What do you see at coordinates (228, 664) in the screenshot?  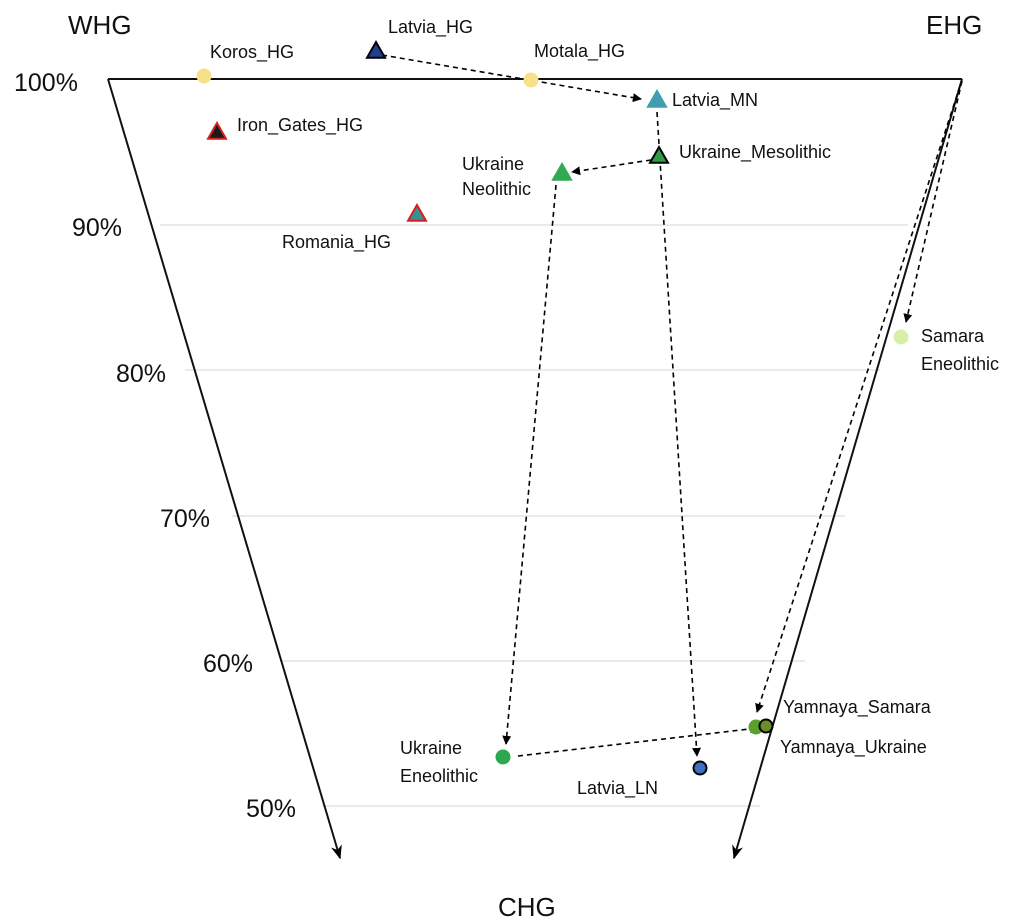 I see `y-tick-label: 60%` at bounding box center [228, 664].